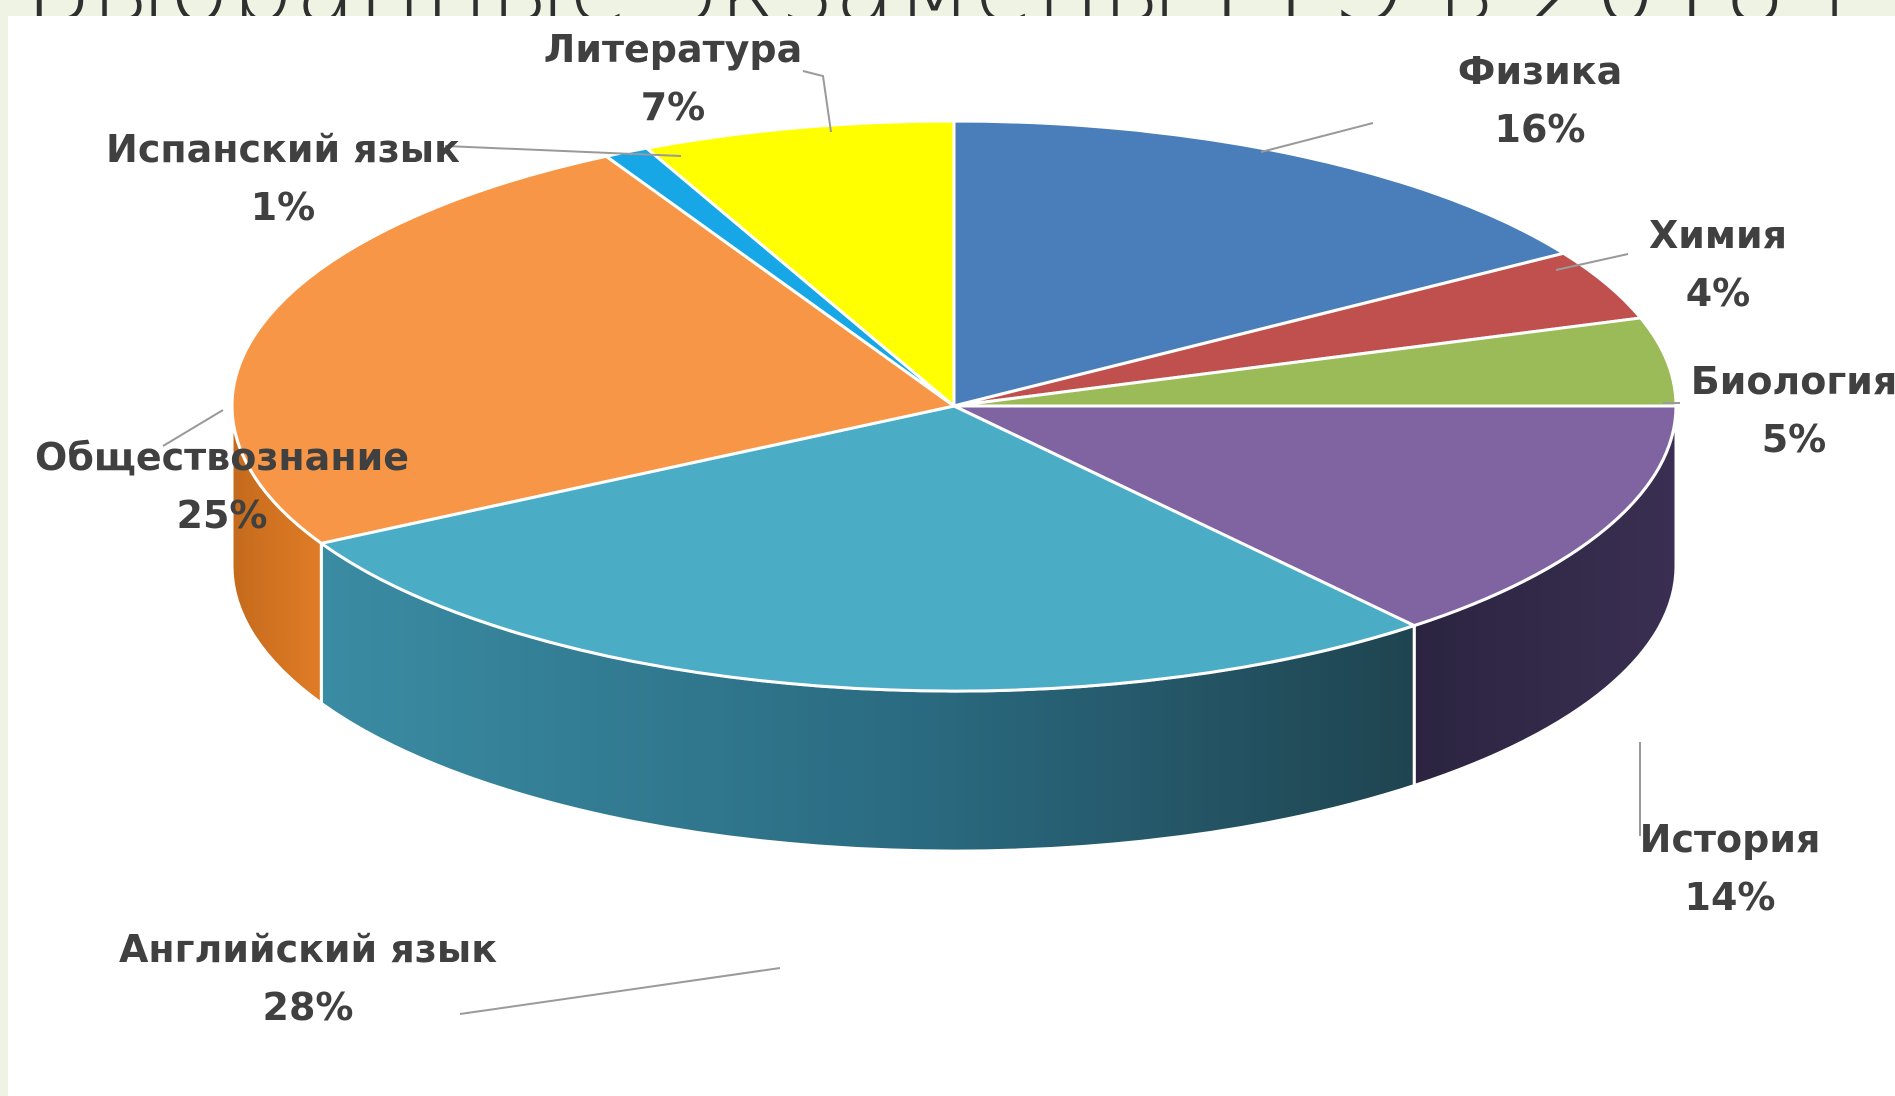 The height and width of the screenshot is (1096, 1895). I want to click on label-value-биология: 5%, so click(1794, 439).